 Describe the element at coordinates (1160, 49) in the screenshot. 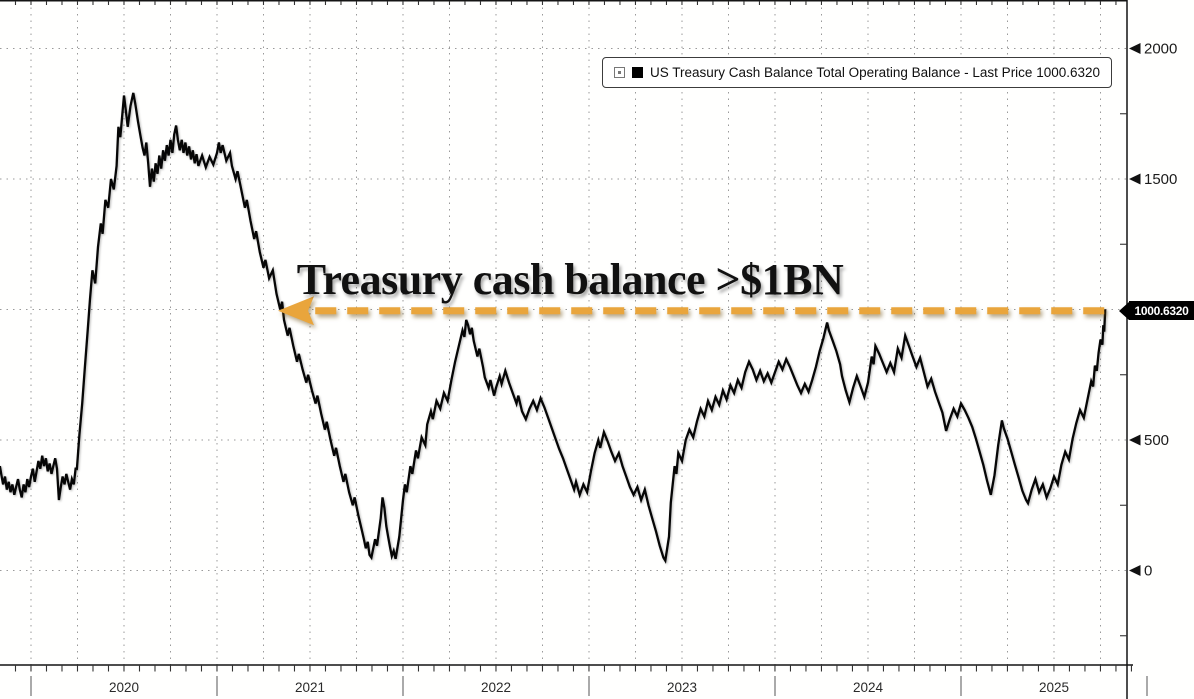

I see `y-axis-tick-label: 2000` at that location.